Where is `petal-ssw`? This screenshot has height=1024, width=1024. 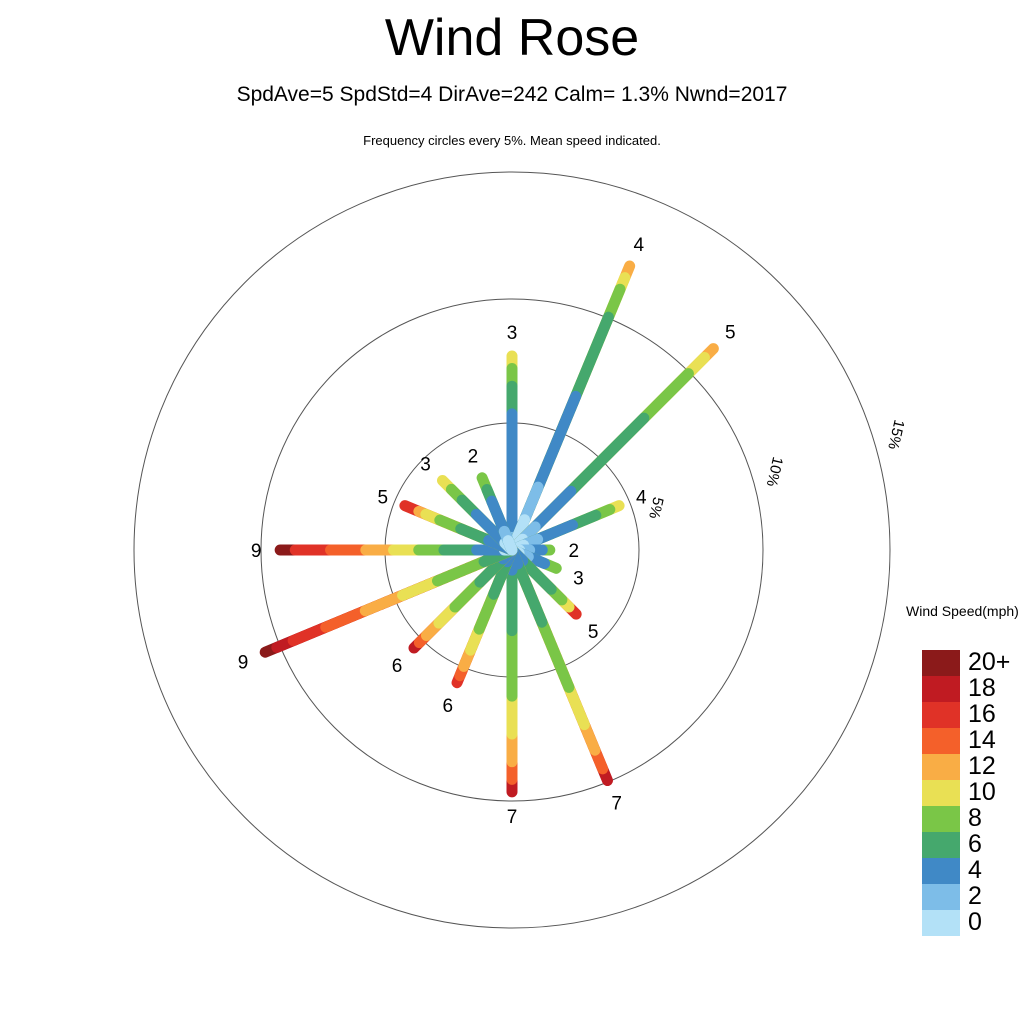
petal-ssw is located at coordinates (484, 616).